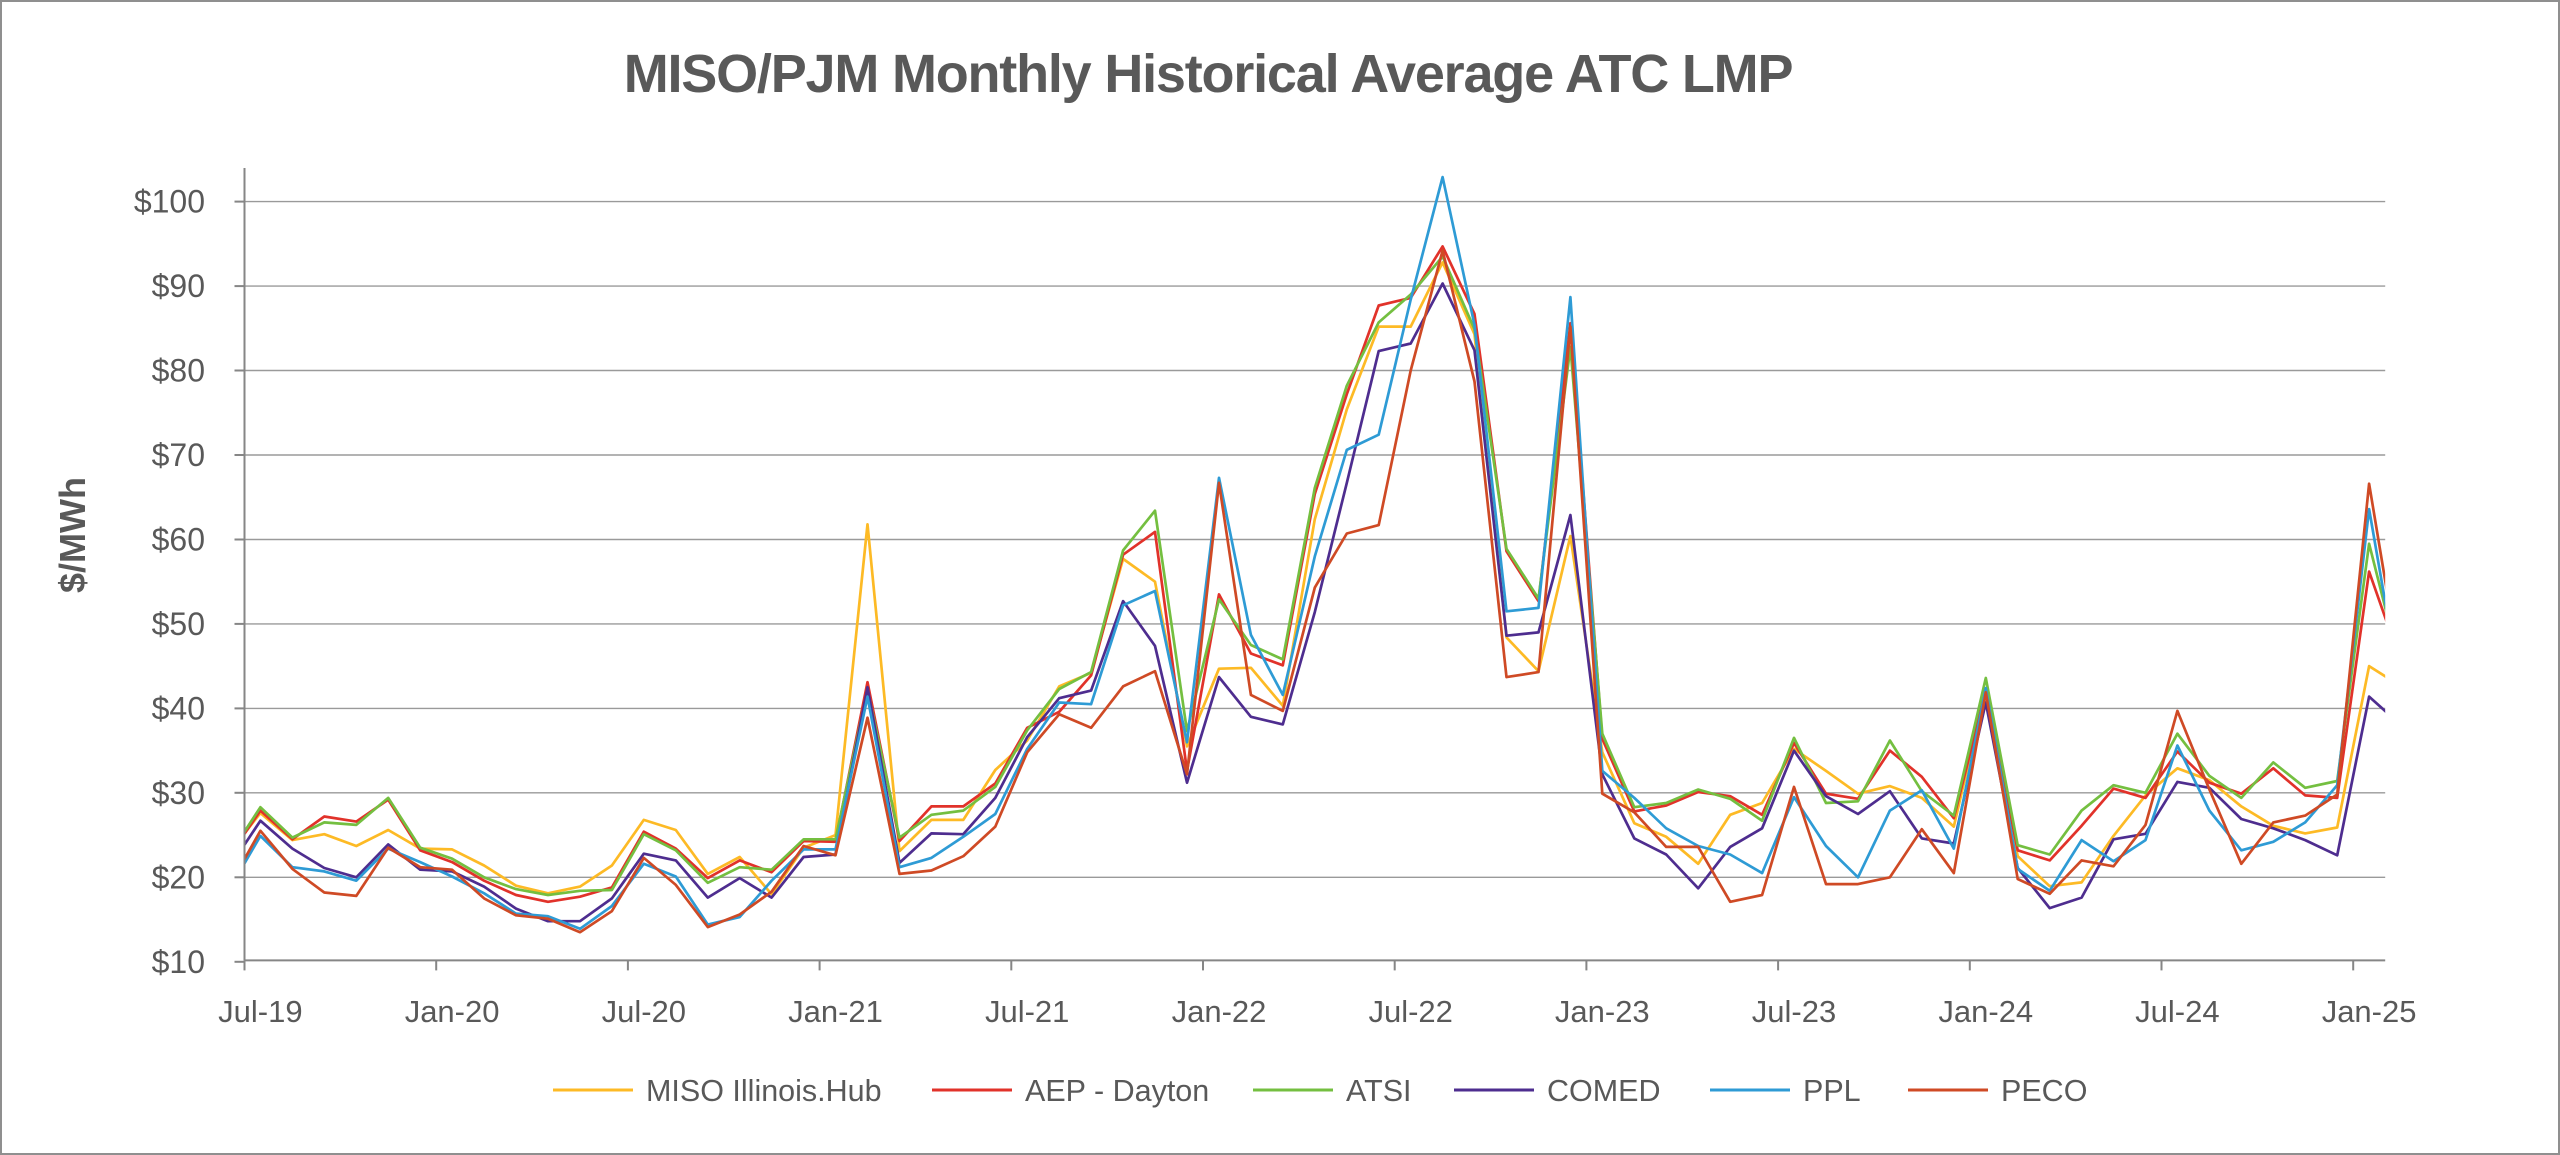 The height and width of the screenshot is (1155, 2560). I want to click on svg-text: MISO Illinois.Hub, so click(764, 1091).